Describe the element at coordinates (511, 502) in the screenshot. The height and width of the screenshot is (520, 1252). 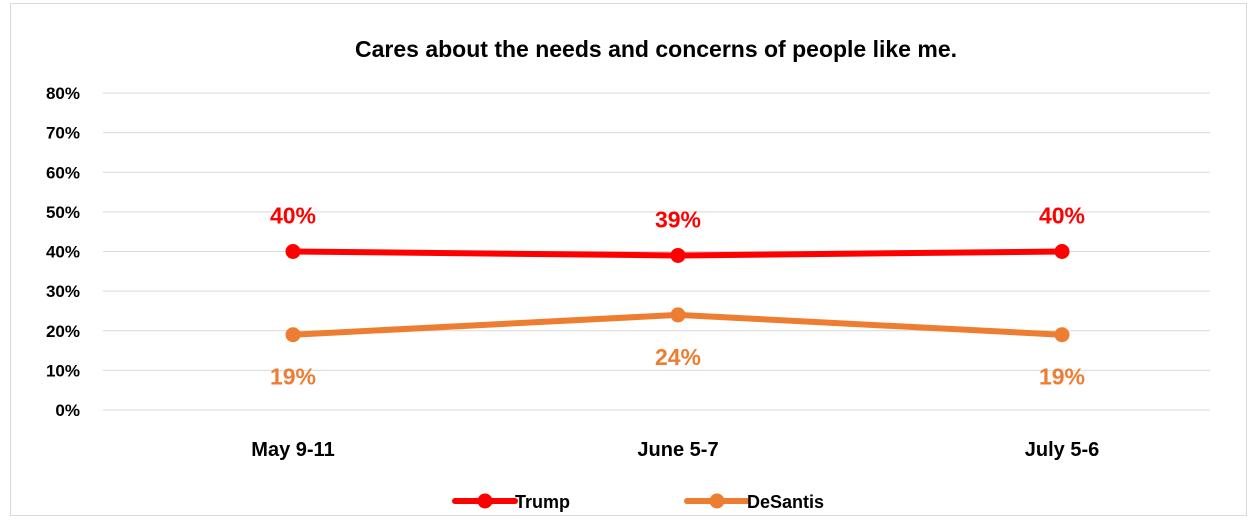
I see `legend-item-trump: Trump` at that location.